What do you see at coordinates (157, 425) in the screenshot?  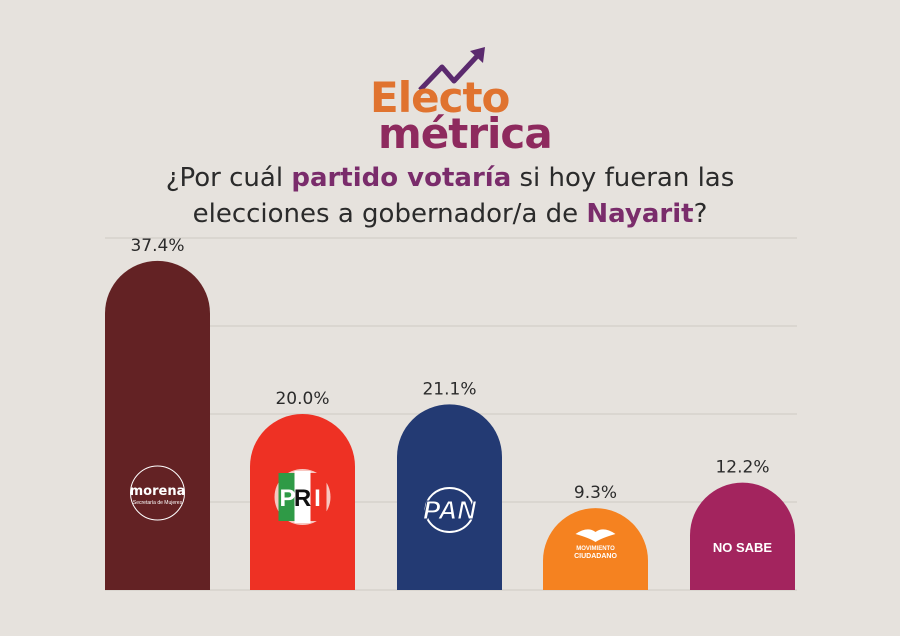 I see `bar-morena` at bounding box center [157, 425].